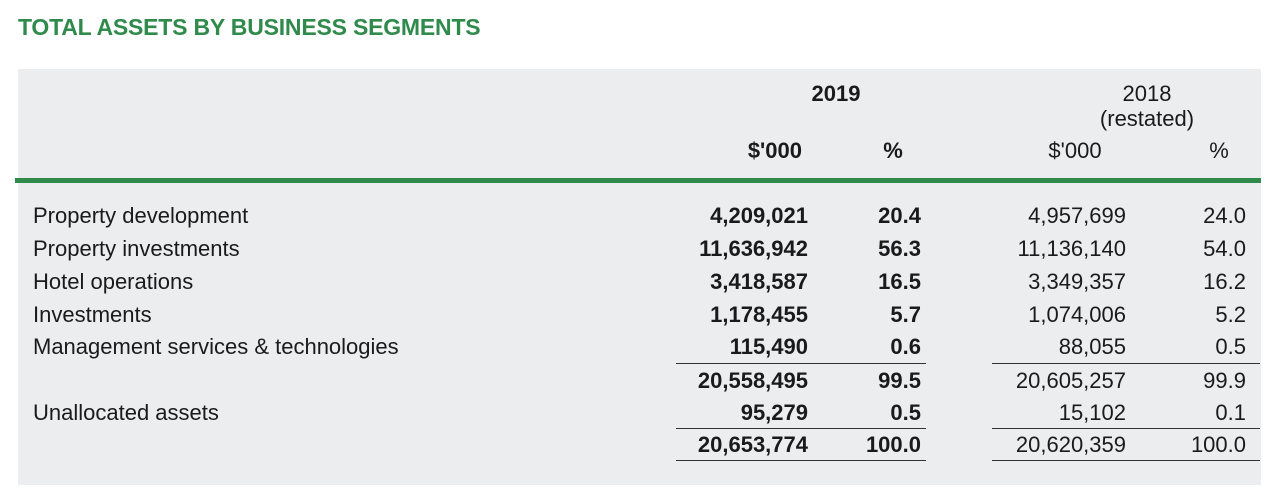 Image resolution: width=1269 pixels, height=495 pixels. Describe the element at coordinates (836, 93) in the screenshot. I see `year-2019-header: 2019` at that location.